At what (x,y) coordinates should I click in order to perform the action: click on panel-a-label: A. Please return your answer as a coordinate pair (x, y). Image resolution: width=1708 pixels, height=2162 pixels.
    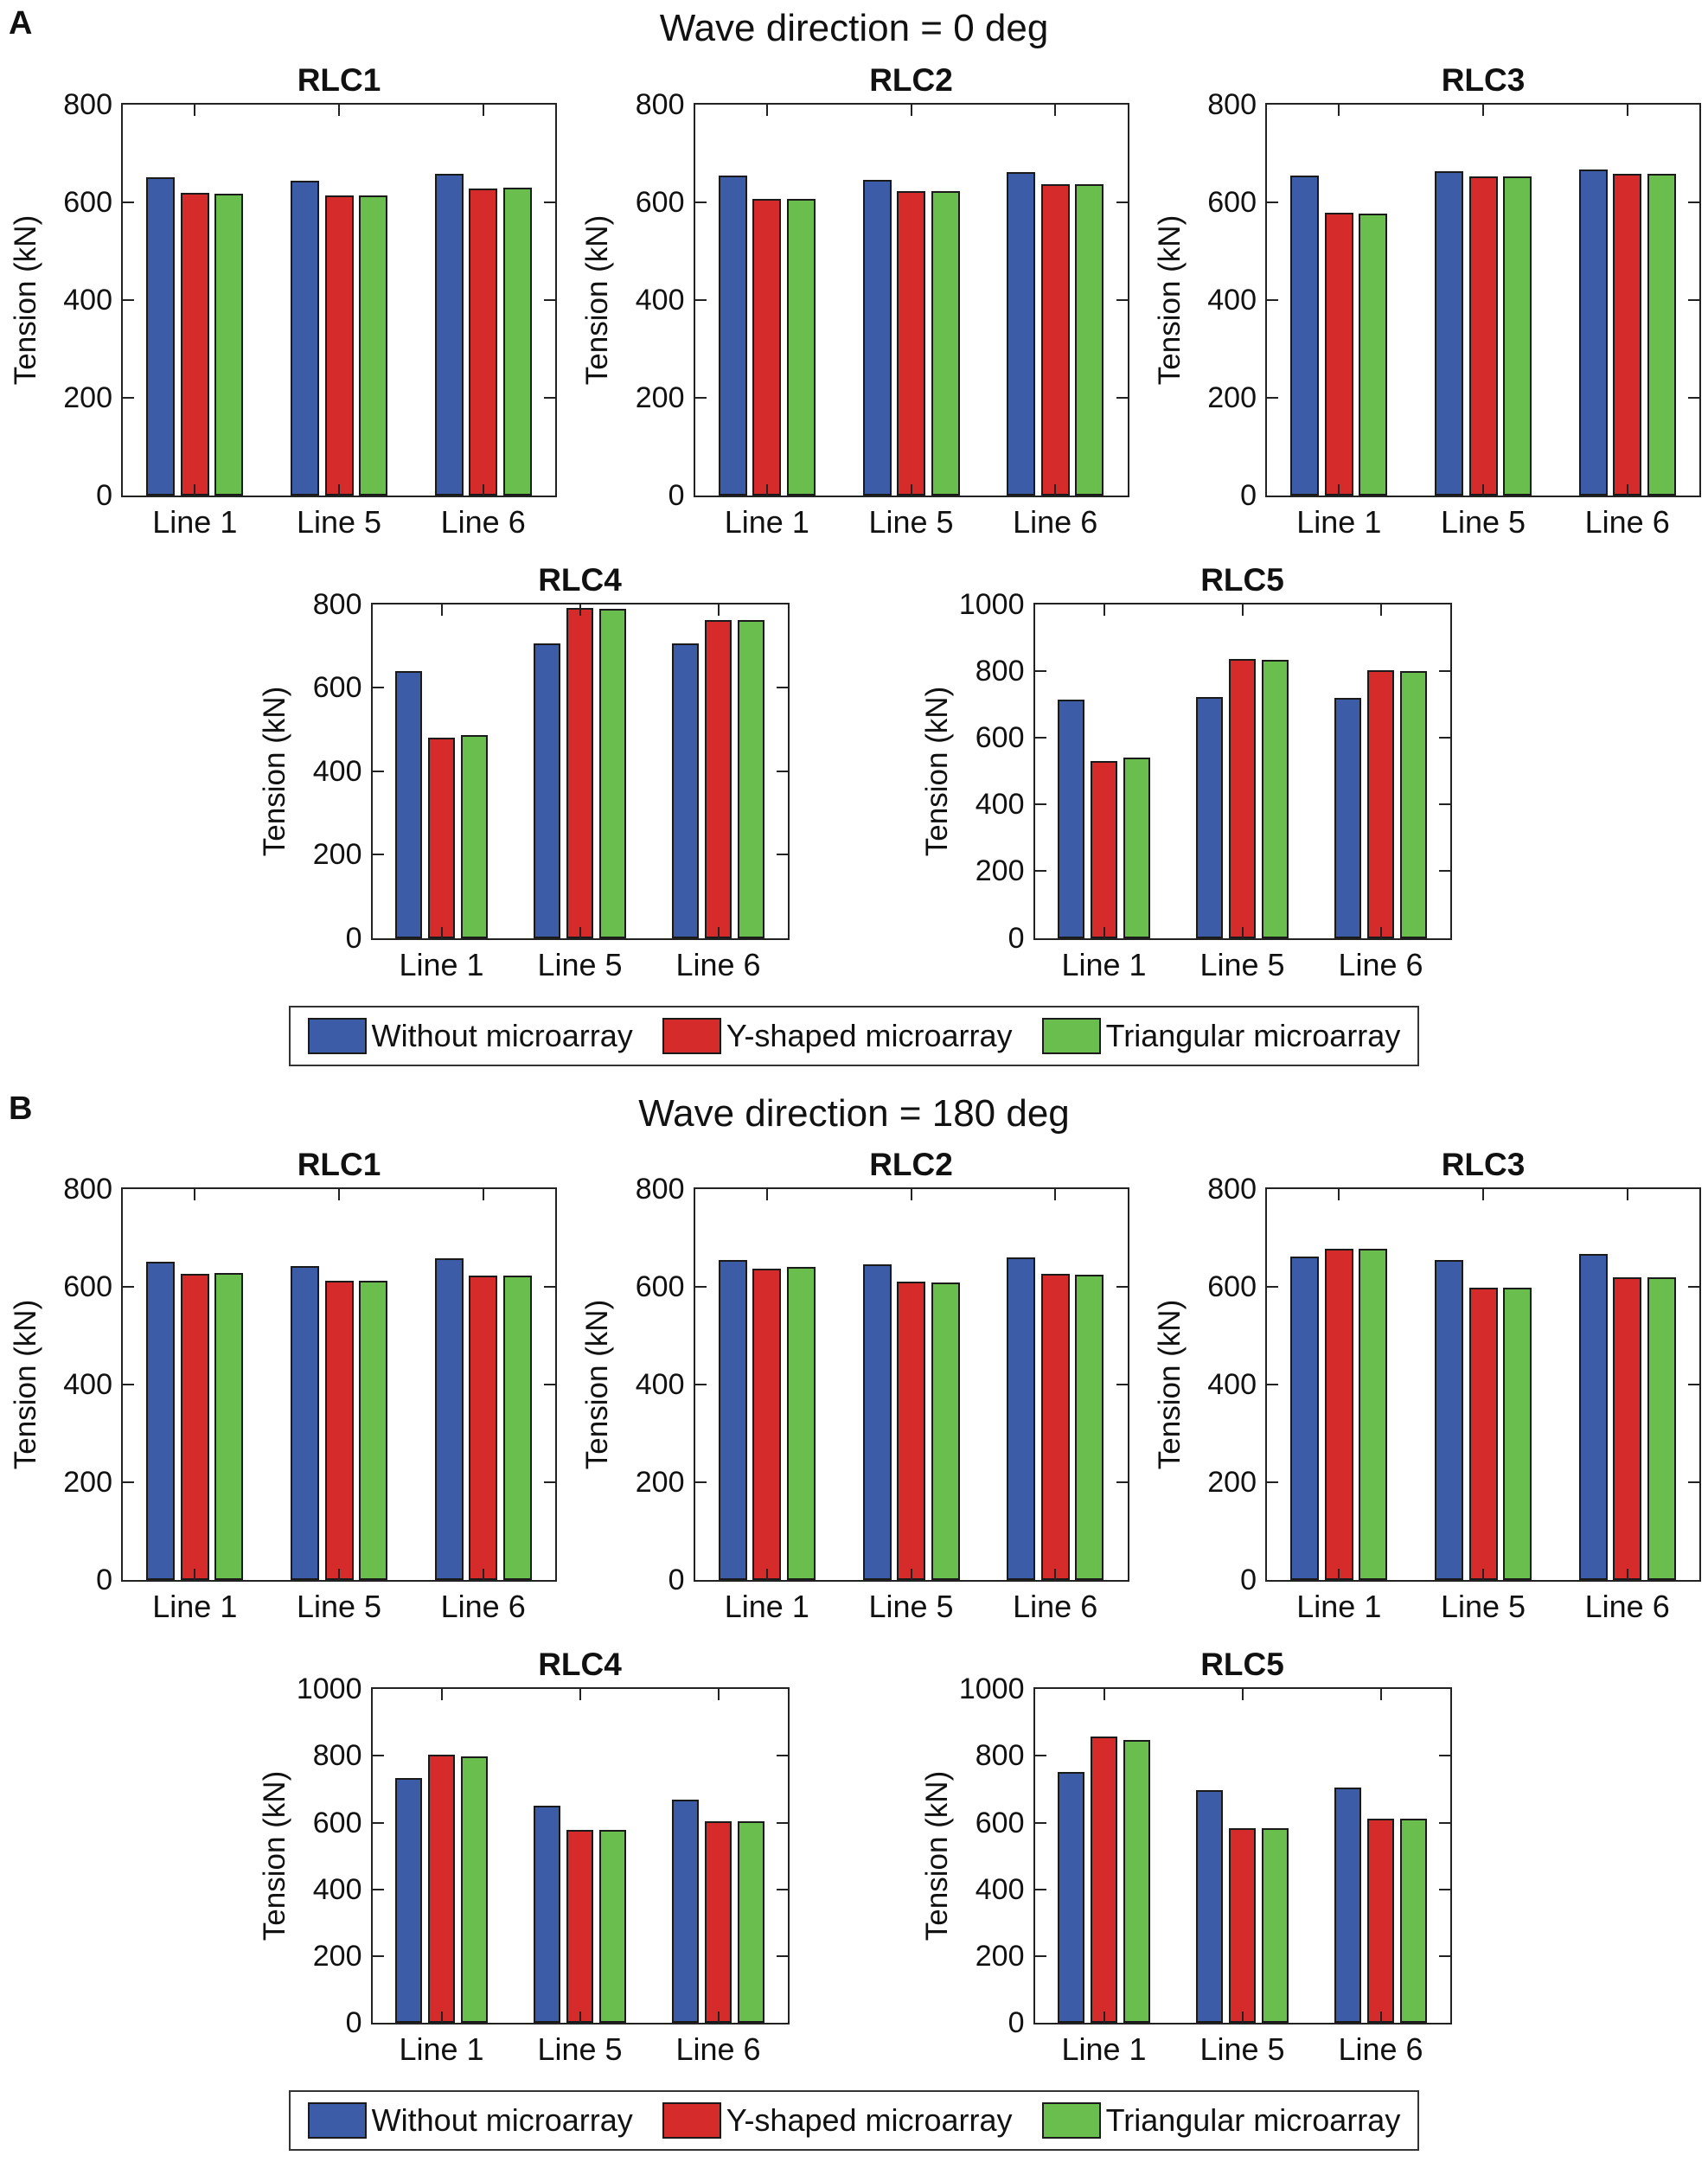
    Looking at the image, I should click on (21, 23).